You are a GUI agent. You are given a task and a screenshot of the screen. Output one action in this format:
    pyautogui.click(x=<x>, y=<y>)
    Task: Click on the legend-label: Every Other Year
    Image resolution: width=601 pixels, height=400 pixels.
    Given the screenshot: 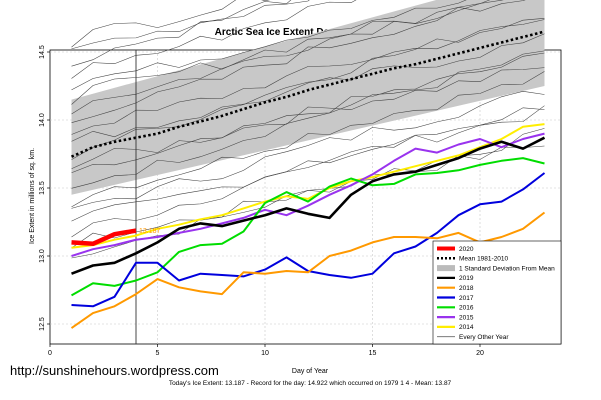 What is the action you would take?
    pyautogui.click(x=484, y=337)
    